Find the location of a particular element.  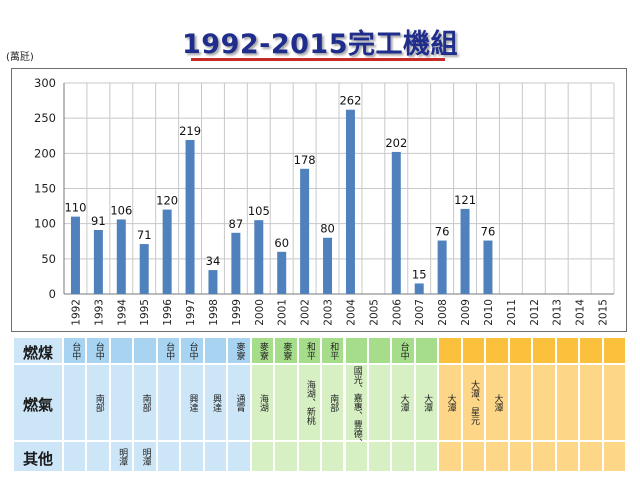

title-underline is located at coordinates (318, 59).